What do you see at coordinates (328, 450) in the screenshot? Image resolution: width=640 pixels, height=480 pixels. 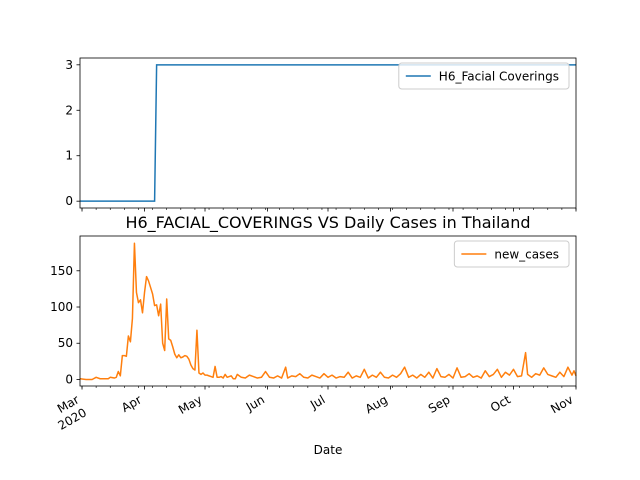 I see `x-axis-label: Date` at bounding box center [328, 450].